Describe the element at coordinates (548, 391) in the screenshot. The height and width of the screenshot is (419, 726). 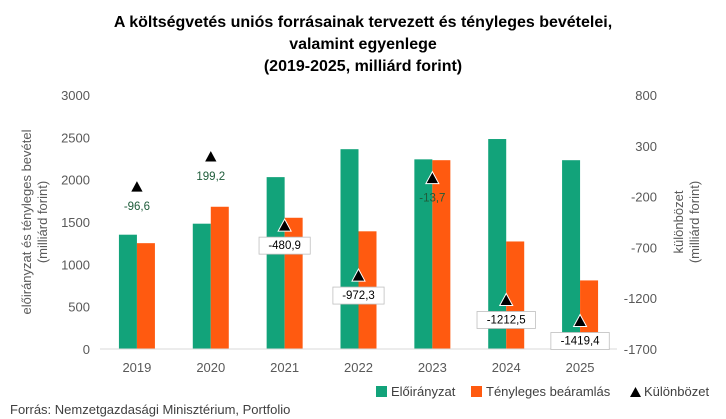
I see `legend-label-tenyleges: Tényleges beáramlás` at that location.